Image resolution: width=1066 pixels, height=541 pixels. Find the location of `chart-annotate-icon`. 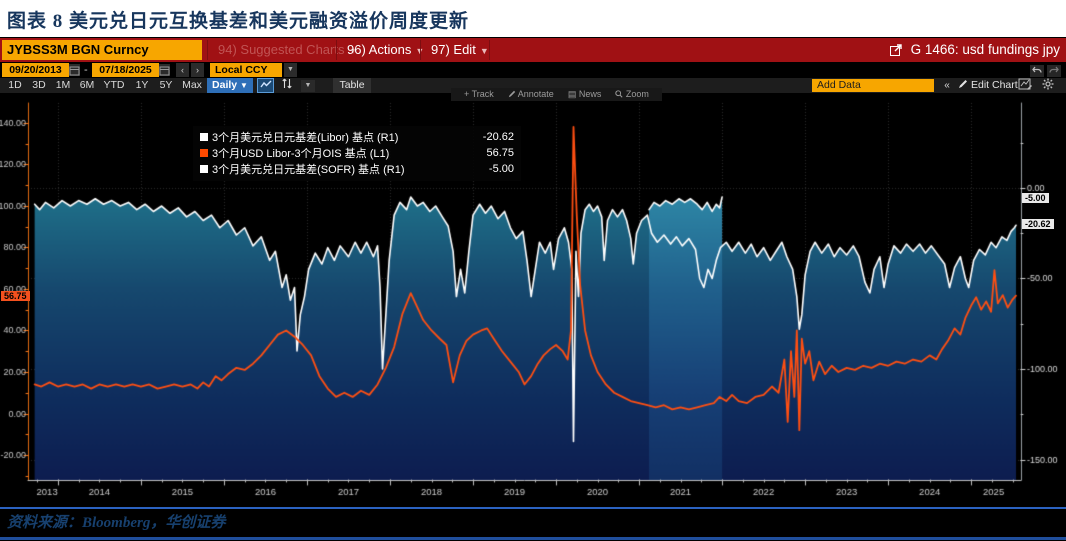

chart-annotate-icon is located at coordinates (1025, 85).